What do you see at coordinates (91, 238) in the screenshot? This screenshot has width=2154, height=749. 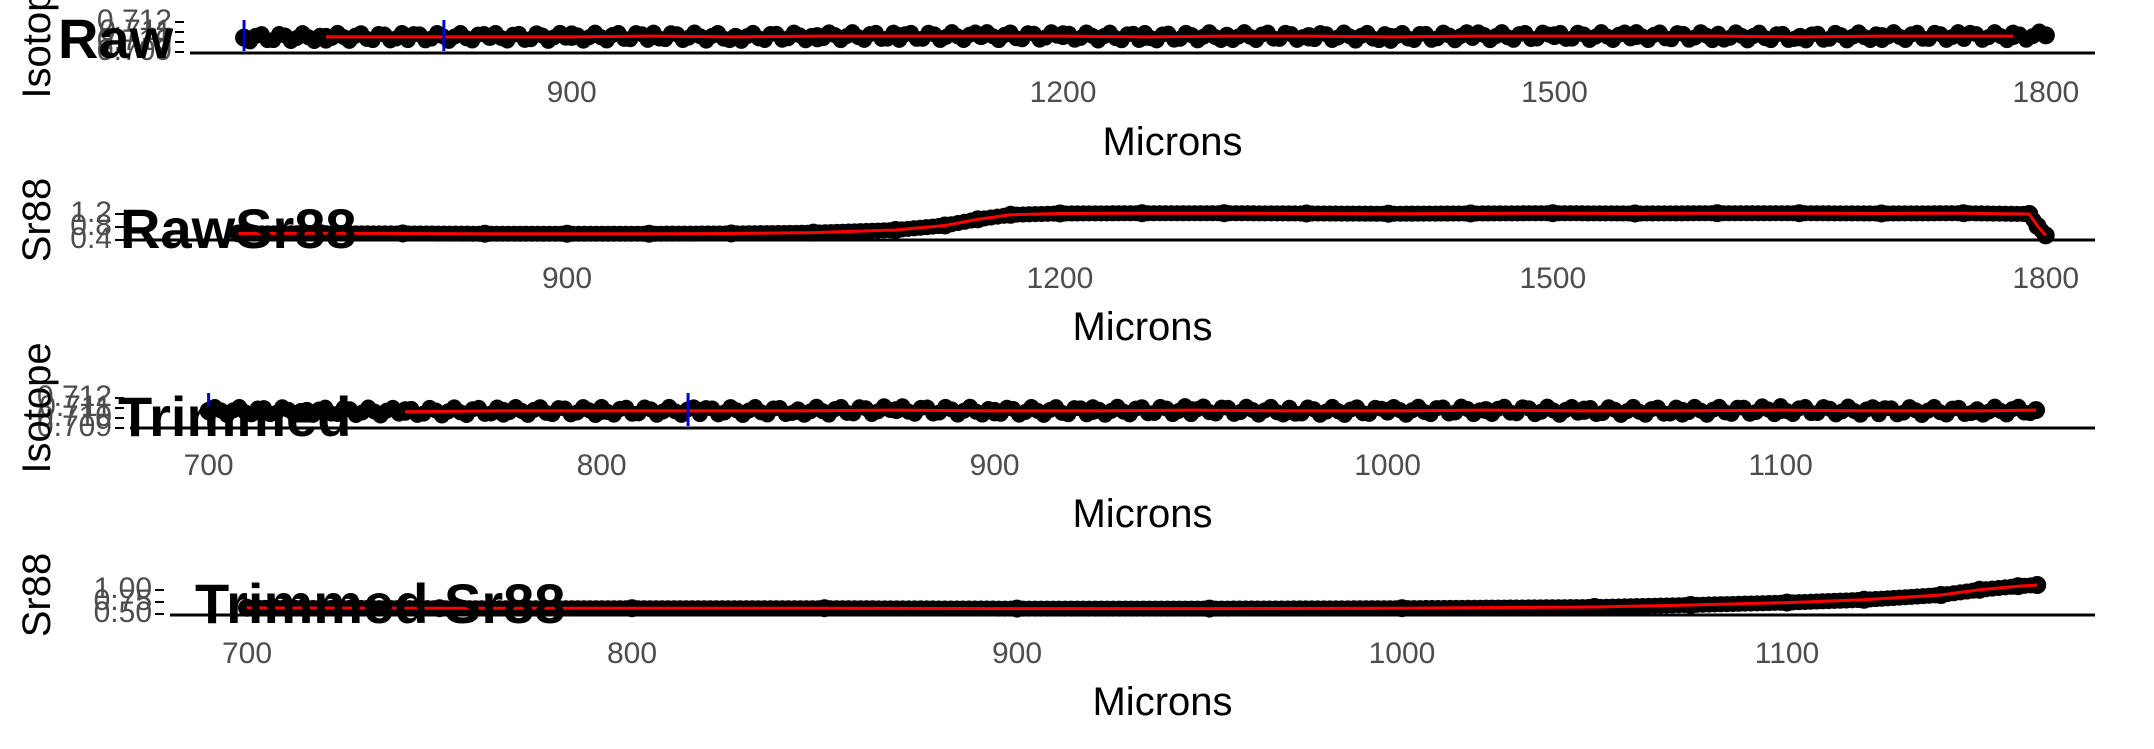 I see `y-tick-label: 0.4` at bounding box center [91, 238].